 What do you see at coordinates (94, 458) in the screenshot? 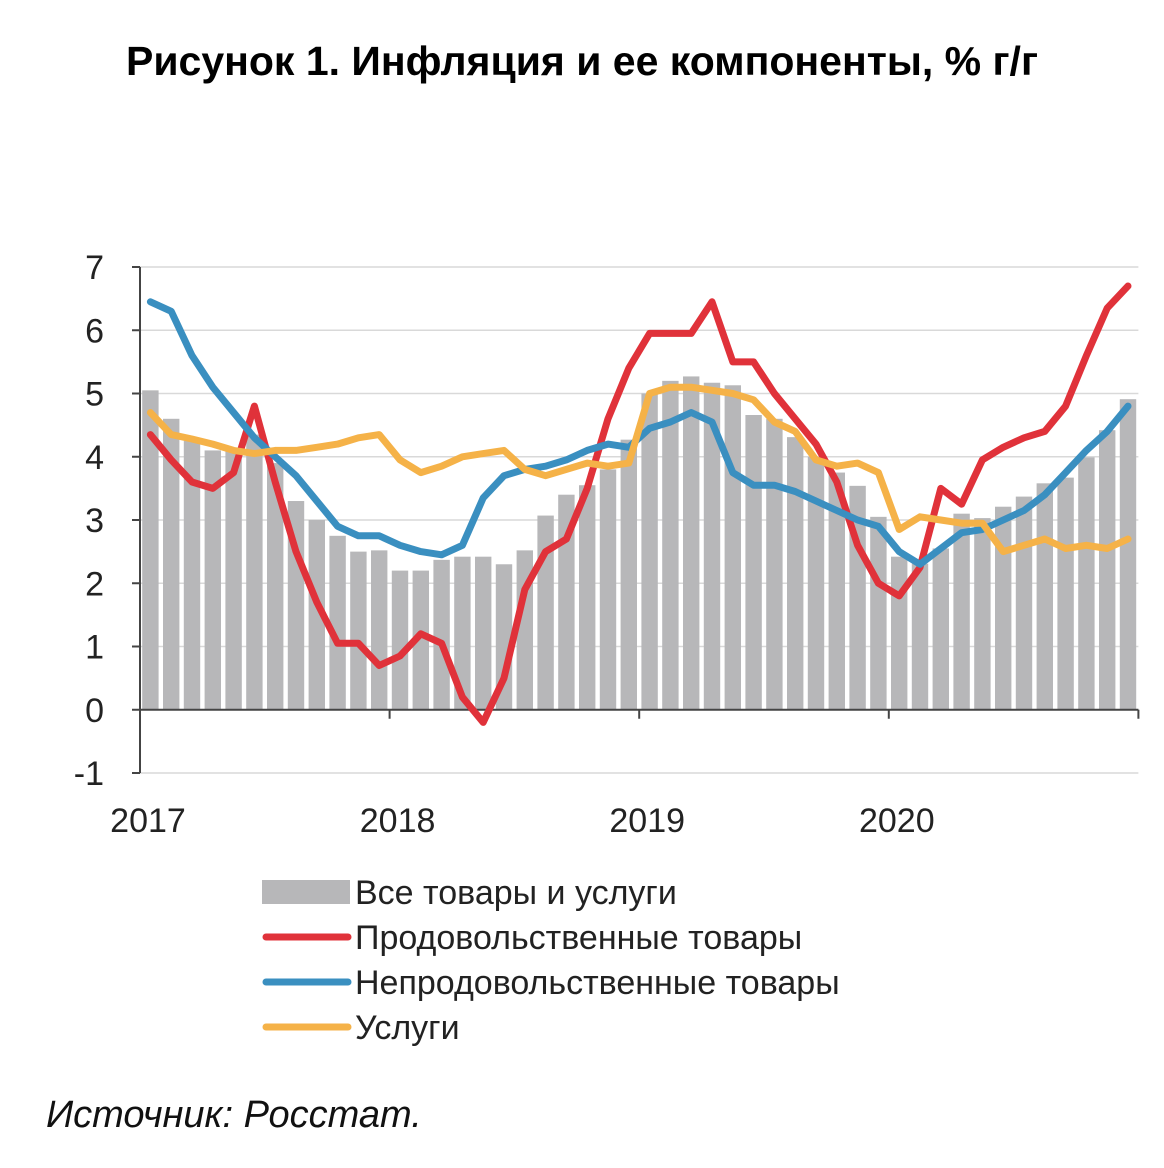
I see `y-tick-label: 4` at bounding box center [94, 458].